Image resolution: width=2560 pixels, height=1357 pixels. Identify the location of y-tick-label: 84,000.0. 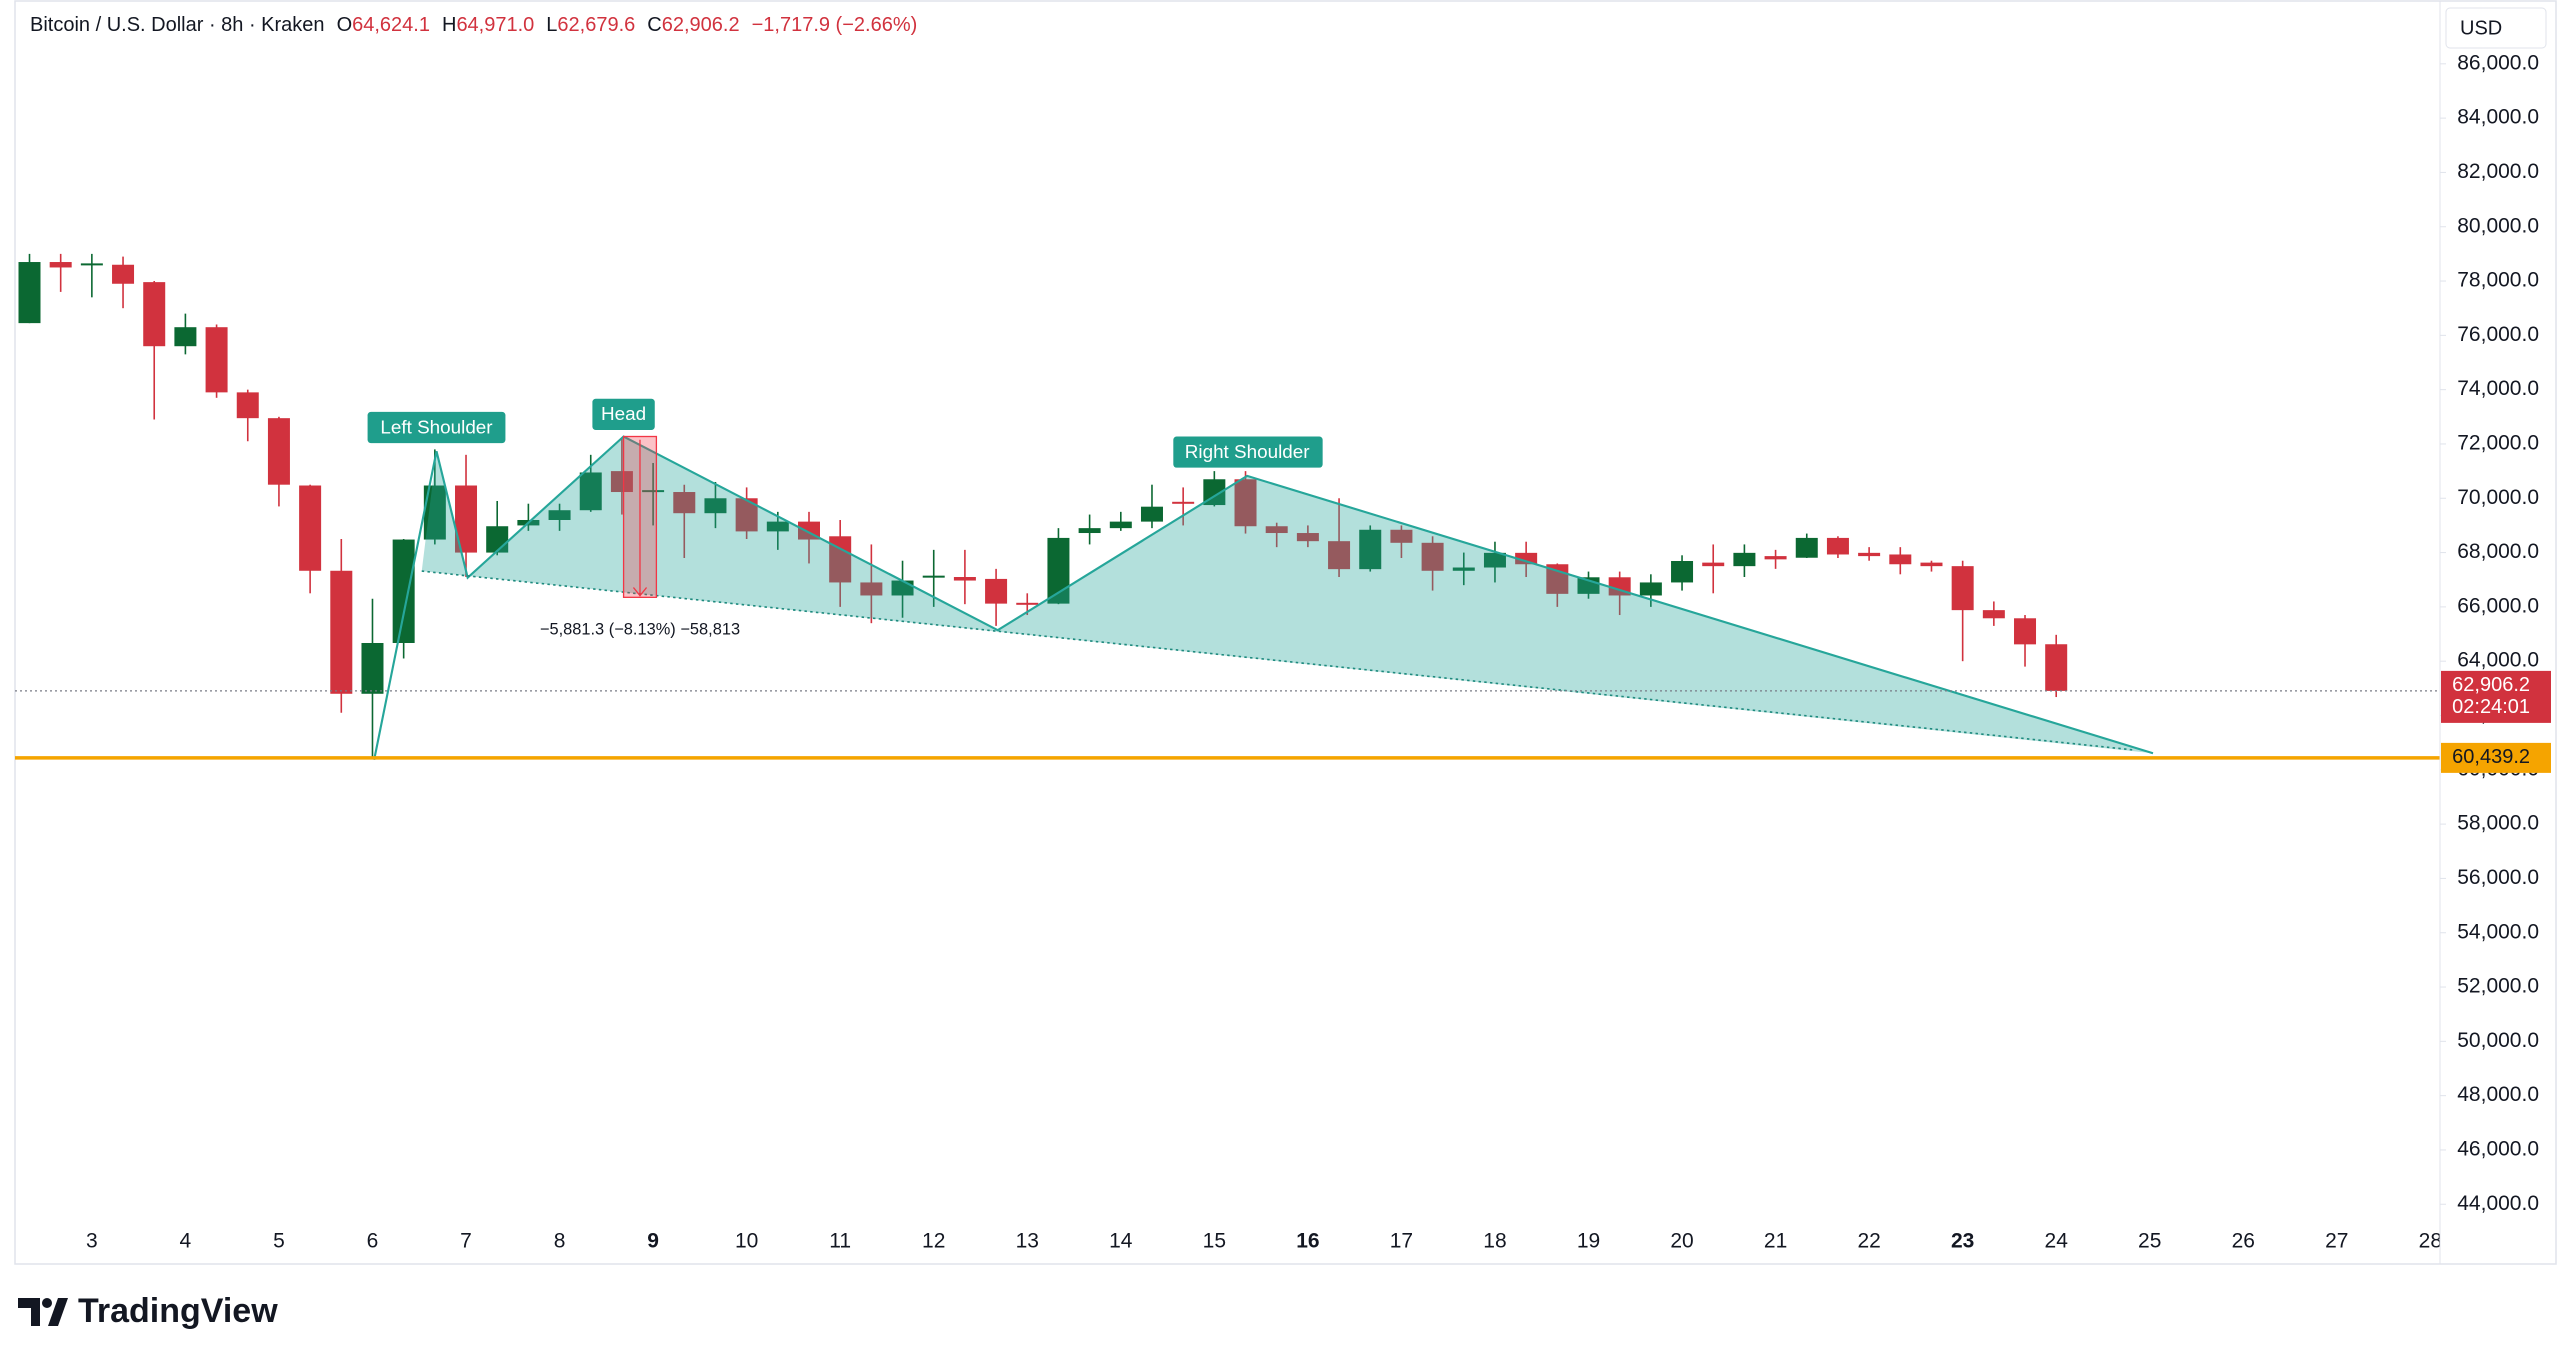
(2498, 117).